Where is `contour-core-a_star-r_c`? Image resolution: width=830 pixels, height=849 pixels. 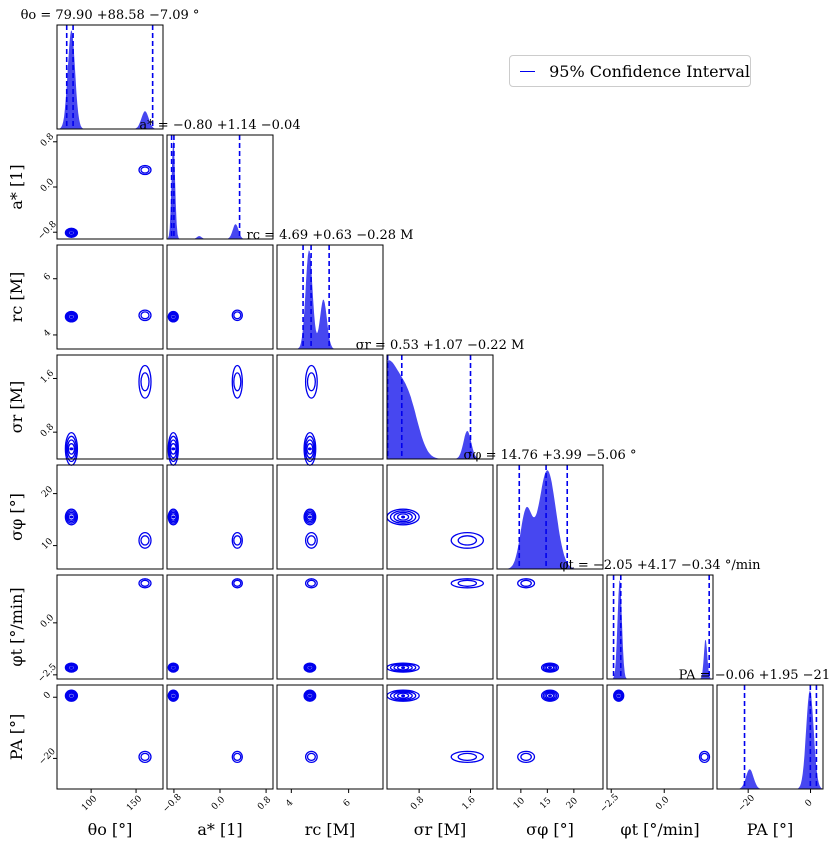 contour-core-a_star-r_c is located at coordinates (173, 317).